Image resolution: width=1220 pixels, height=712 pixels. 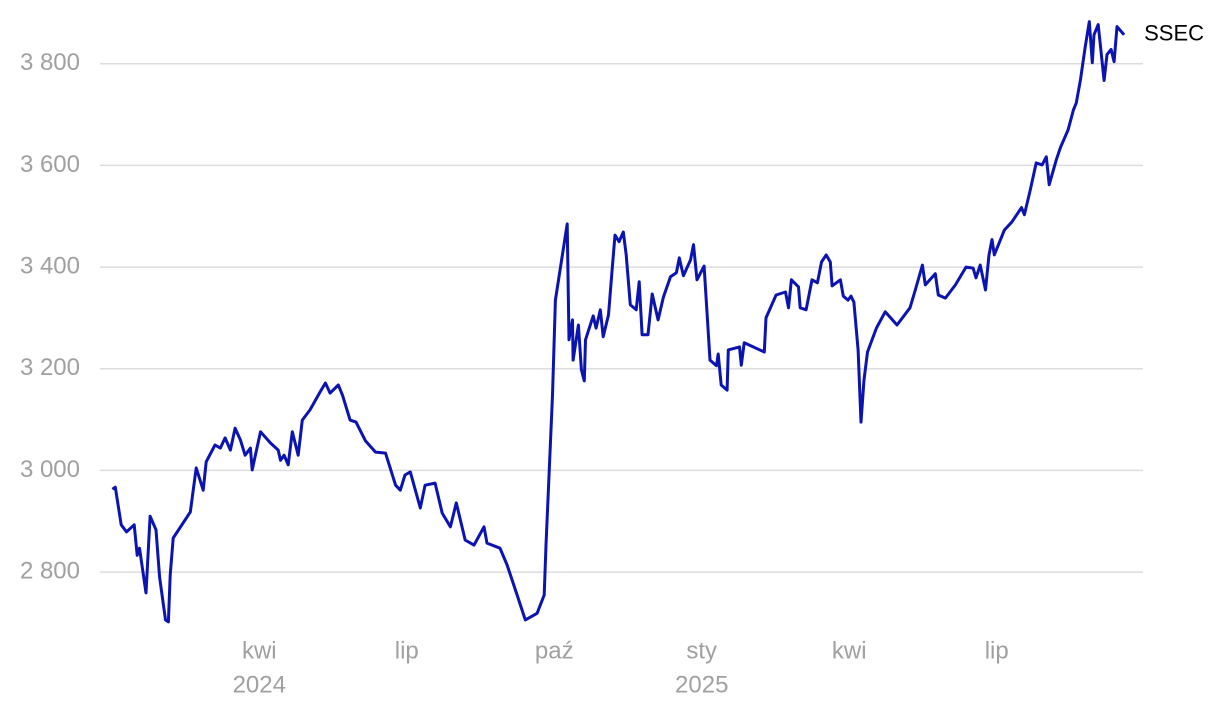 What do you see at coordinates (50, 265) in the screenshot?
I see `y-tick-label: 3 400` at bounding box center [50, 265].